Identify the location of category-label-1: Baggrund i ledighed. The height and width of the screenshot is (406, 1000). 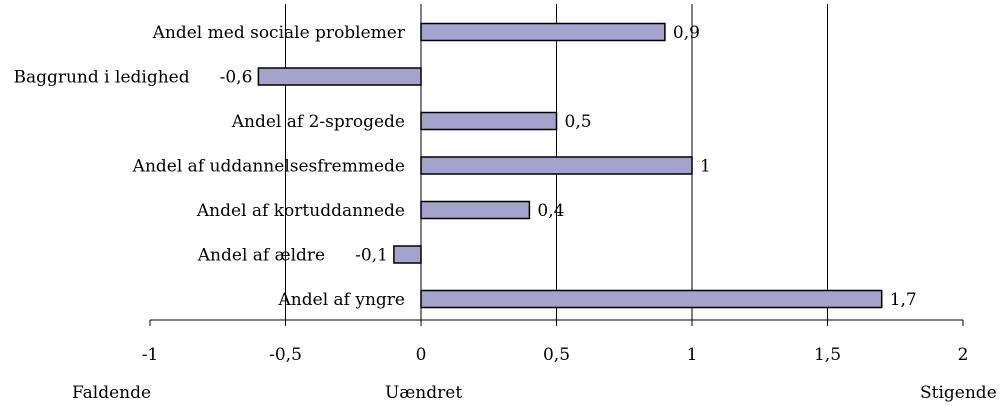
(101, 78).